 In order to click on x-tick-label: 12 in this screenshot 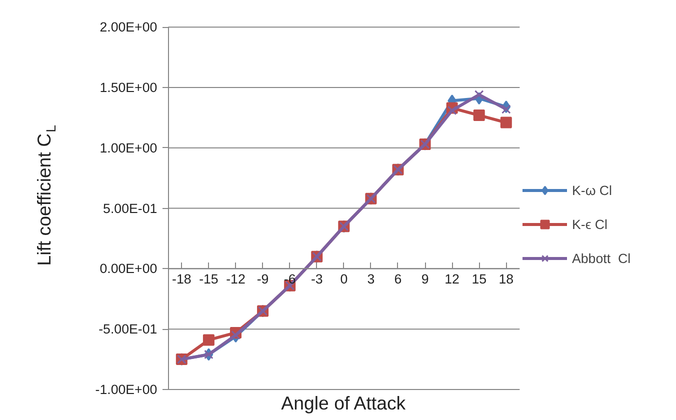, I will do `click(452, 279)`.